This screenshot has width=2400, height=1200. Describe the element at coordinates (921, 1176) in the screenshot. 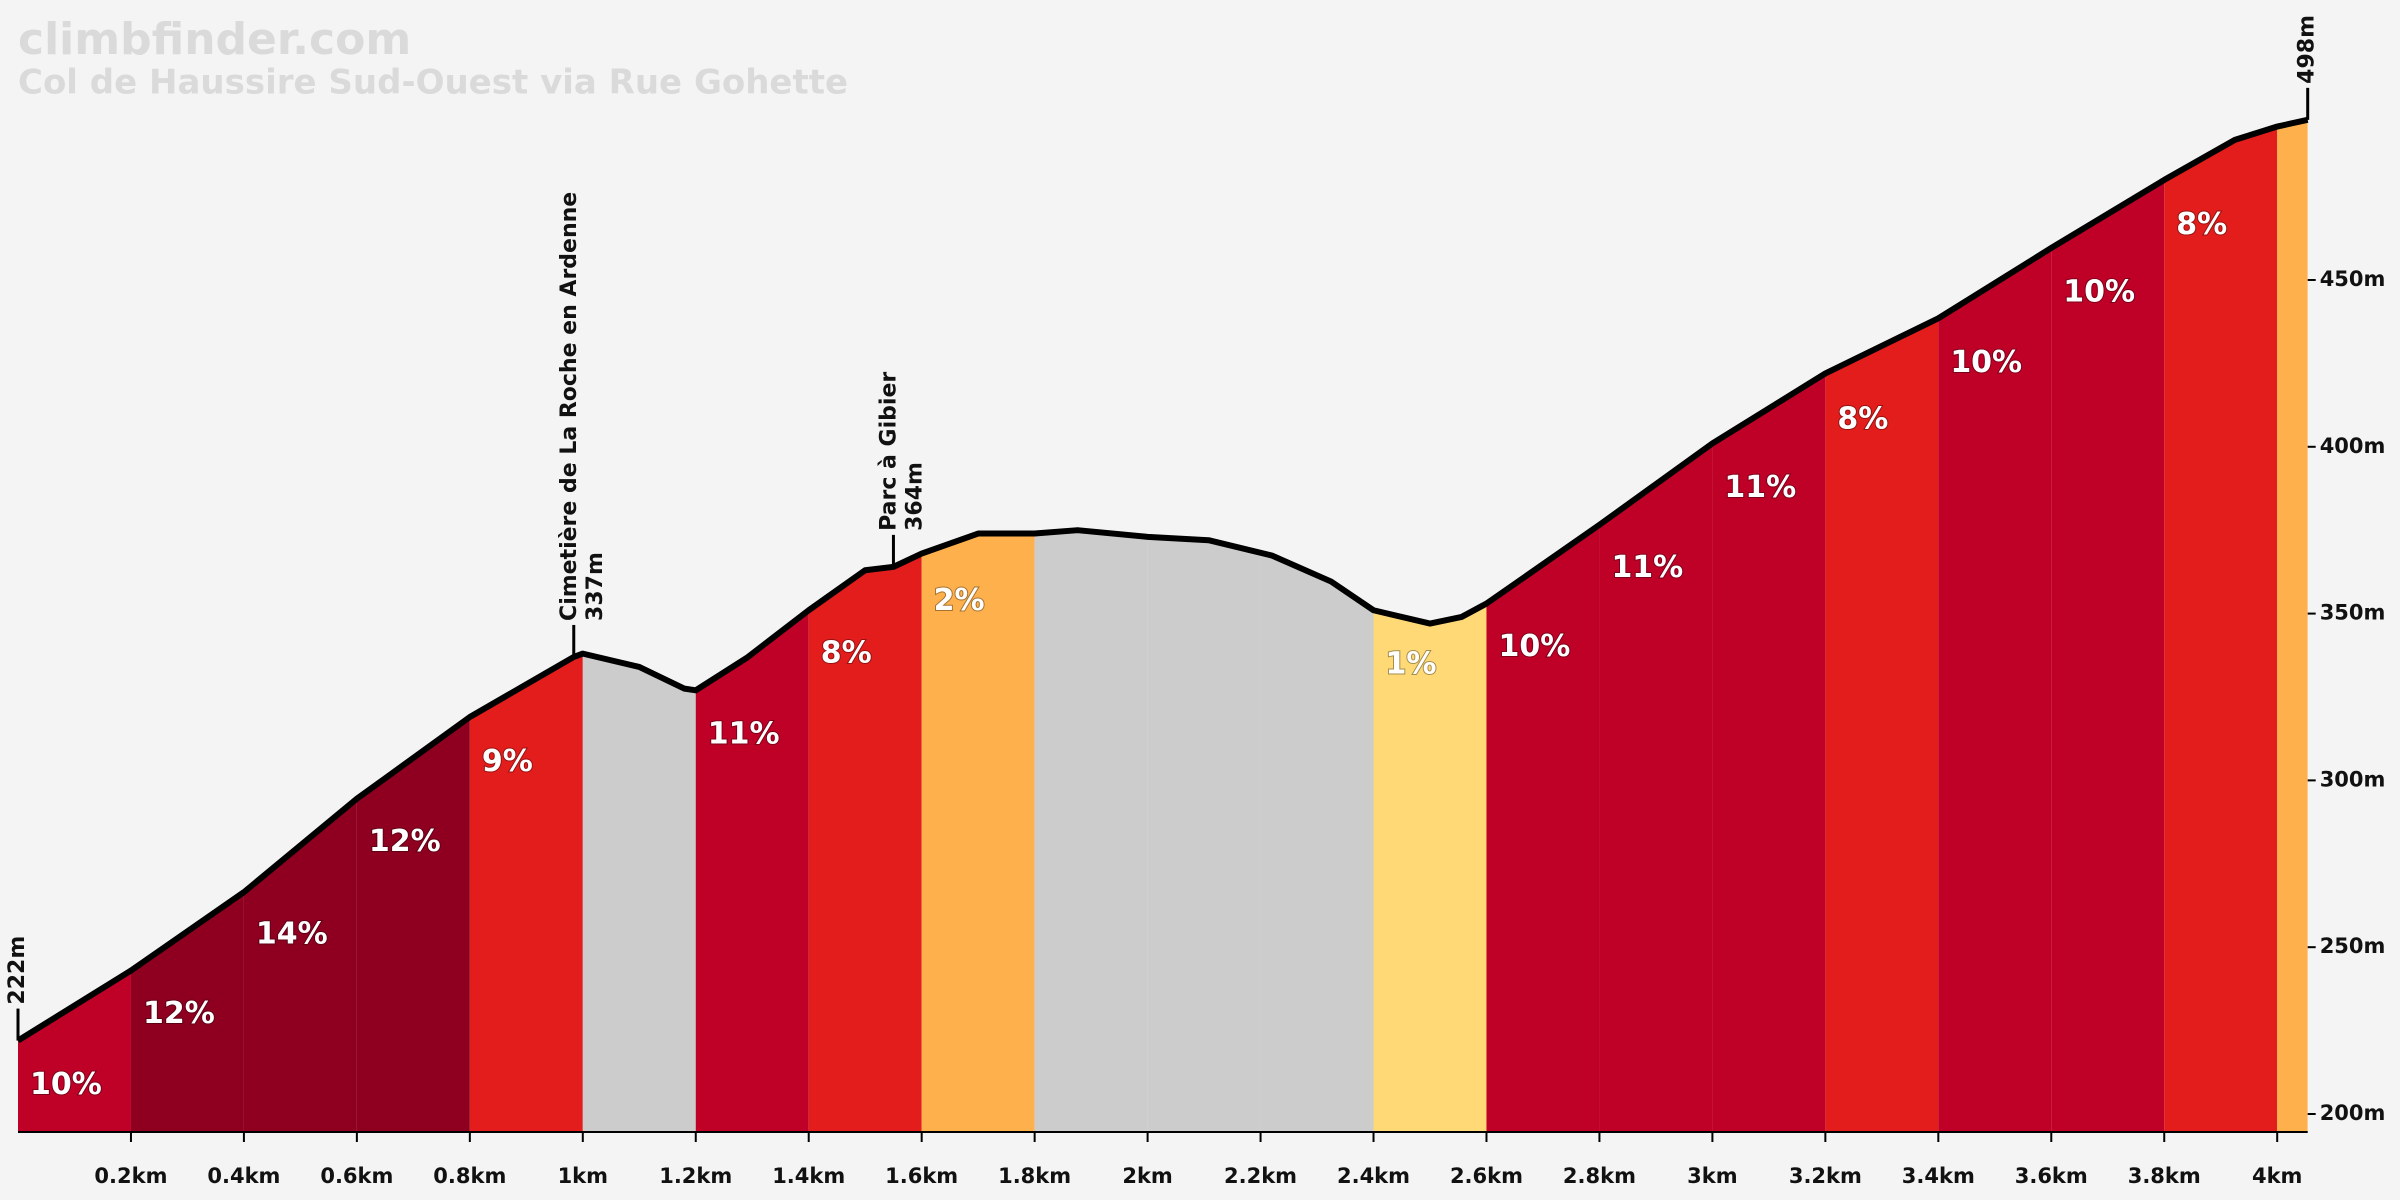

I see `x-tick-label: 1.6km` at that location.